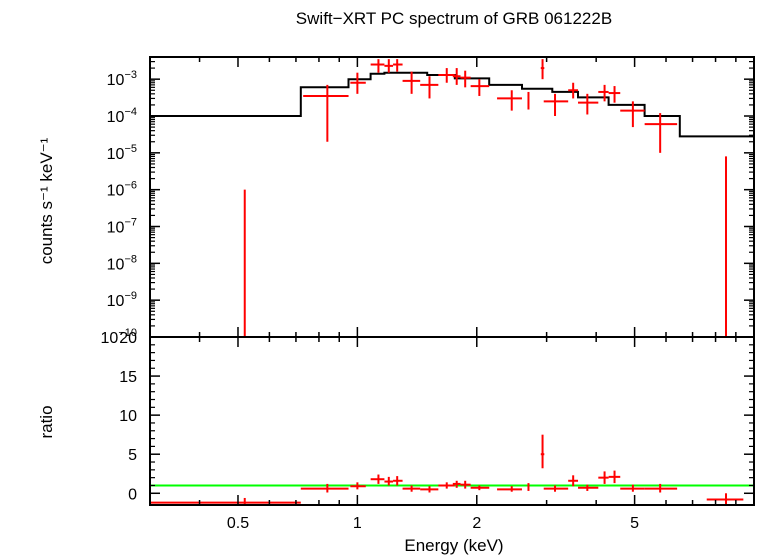  What do you see at coordinates (122, 190) in the screenshot?
I see `y-tick-label: 10⁻⁶` at bounding box center [122, 190].